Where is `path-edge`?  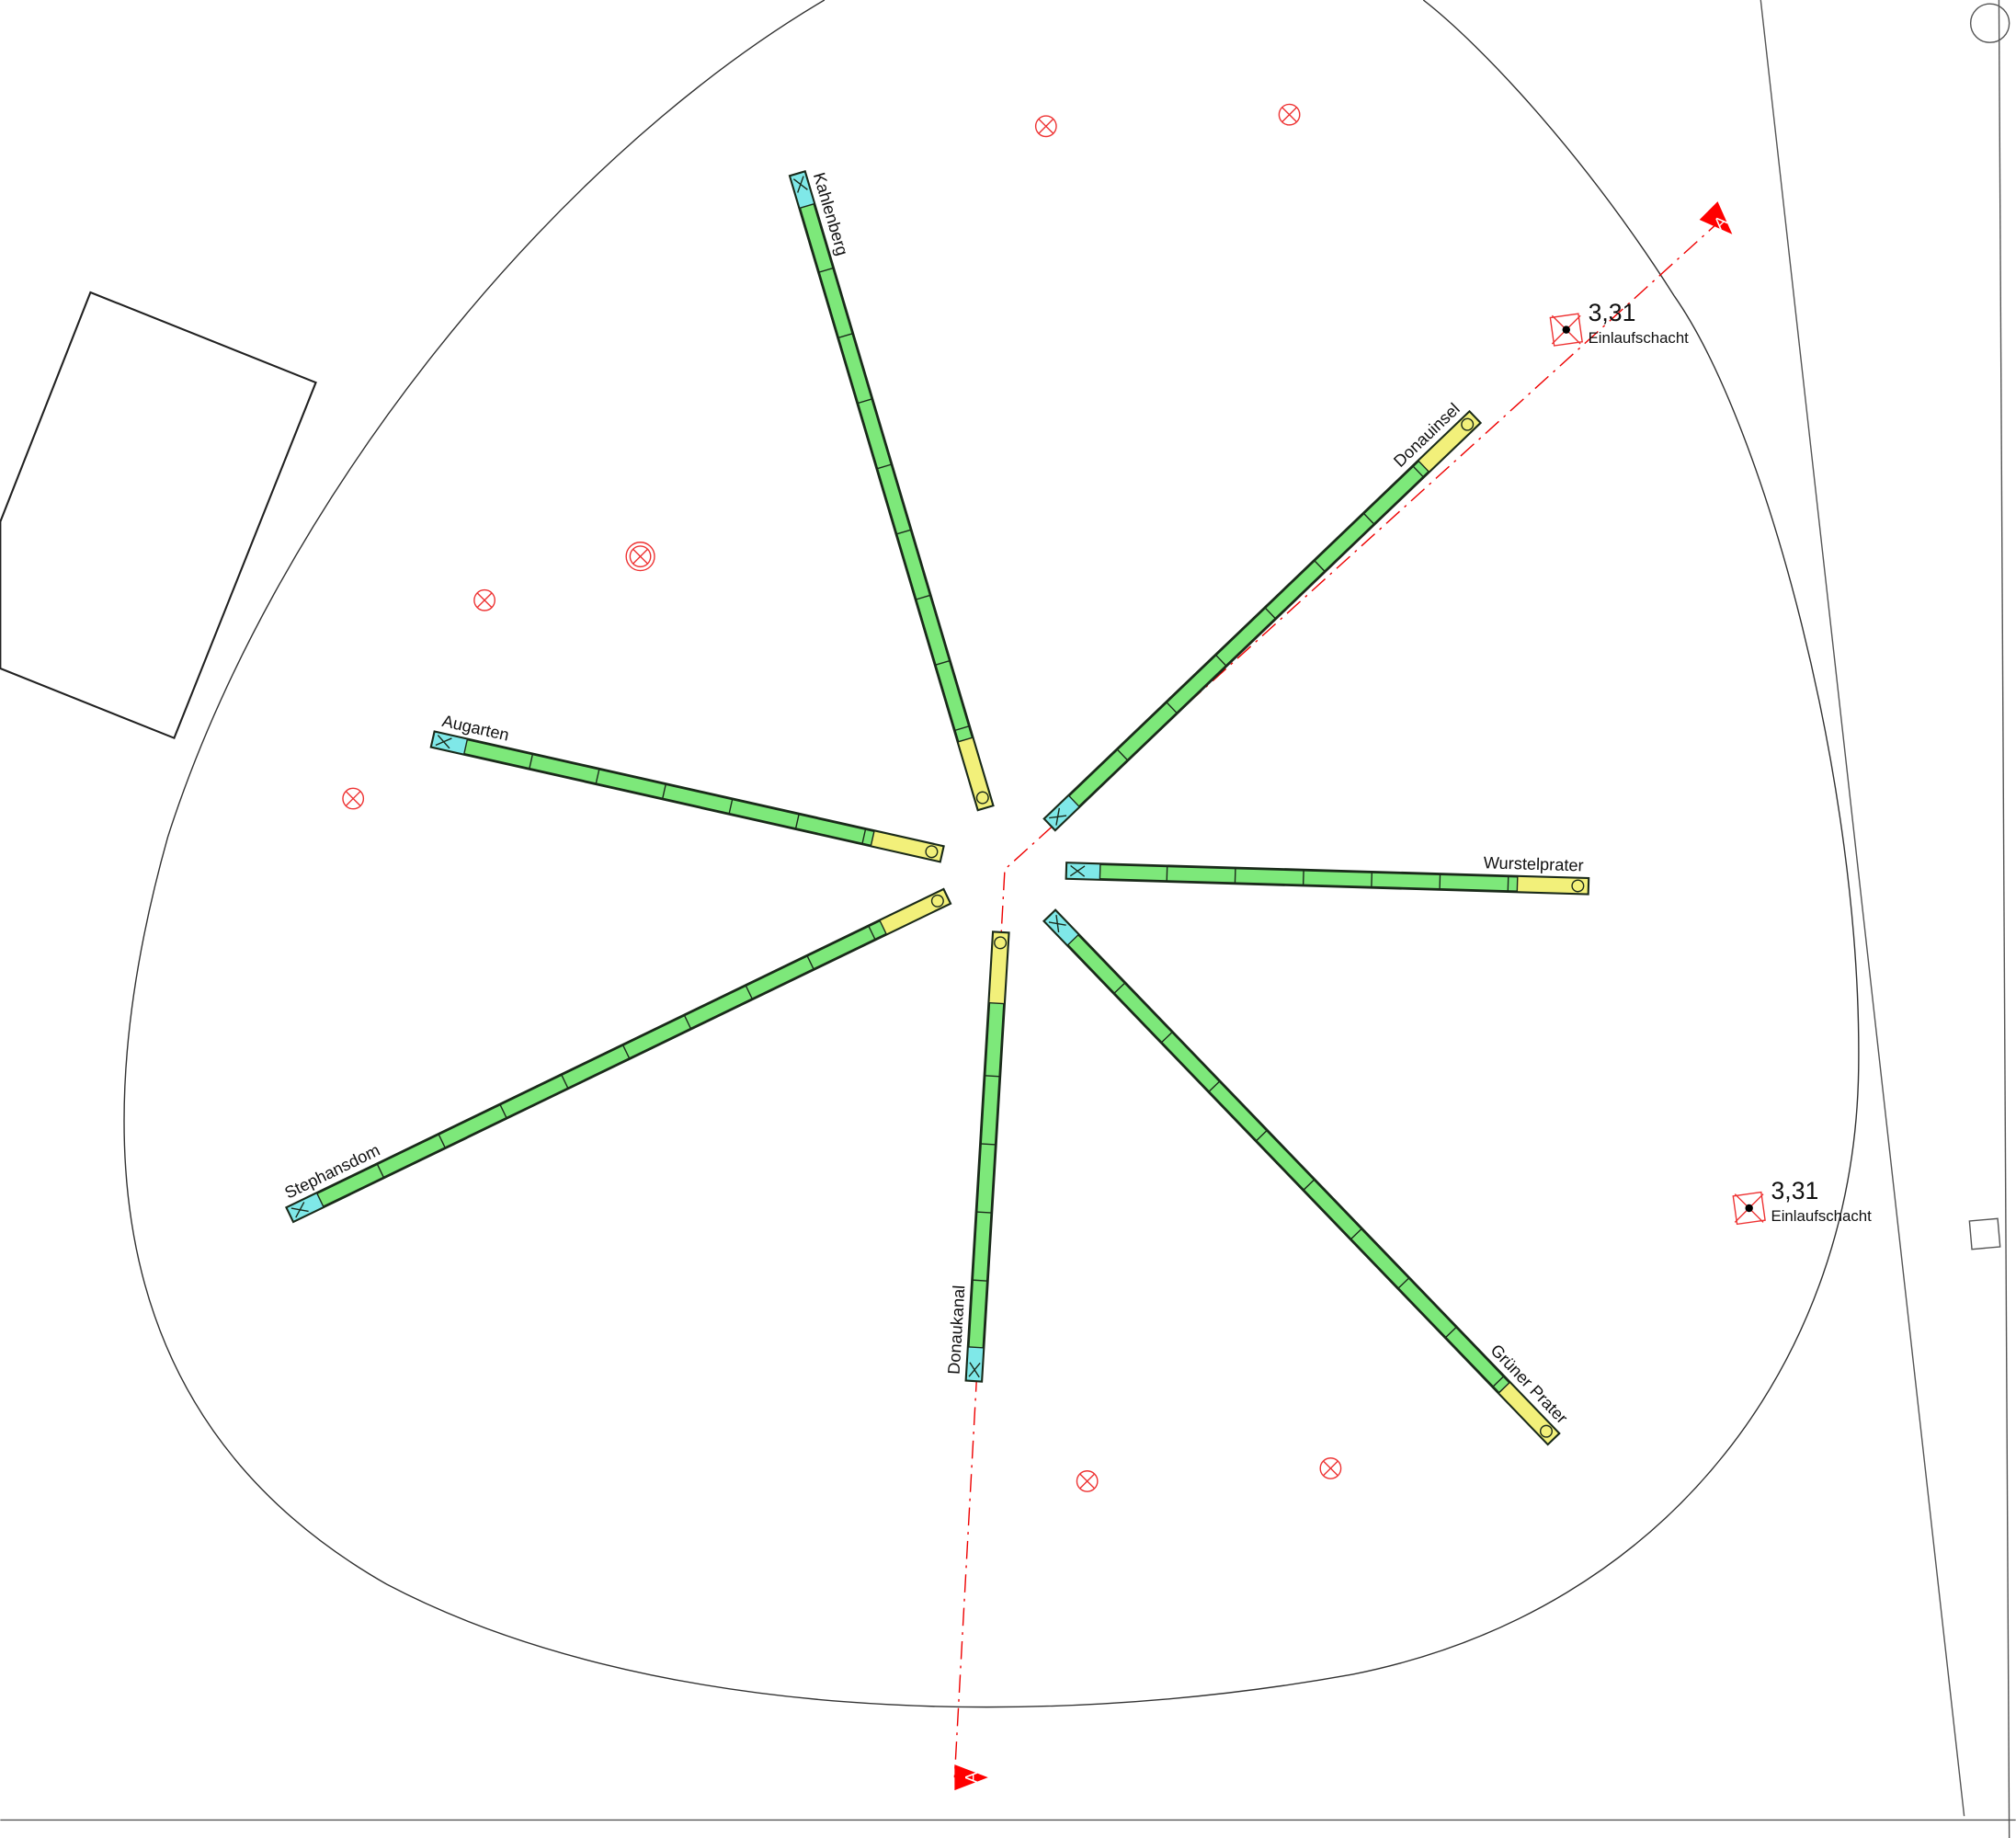 path-edge is located at coordinates (1862, 909).